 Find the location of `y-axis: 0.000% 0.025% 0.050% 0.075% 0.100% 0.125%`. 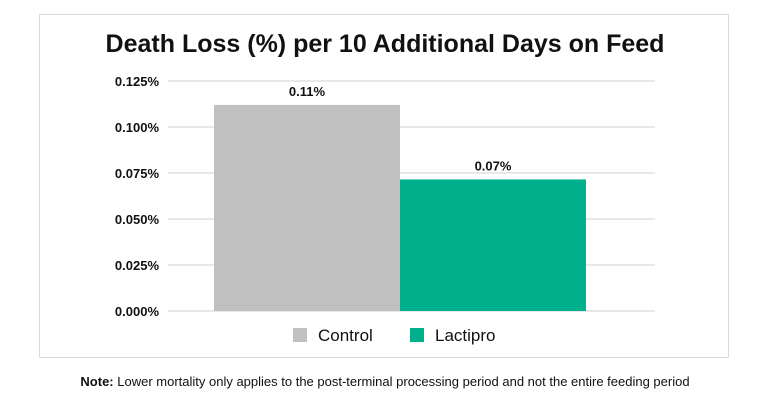

y-axis: 0.000% 0.025% 0.050% 0.075% 0.100% 0.125% is located at coordinates (137, 196).